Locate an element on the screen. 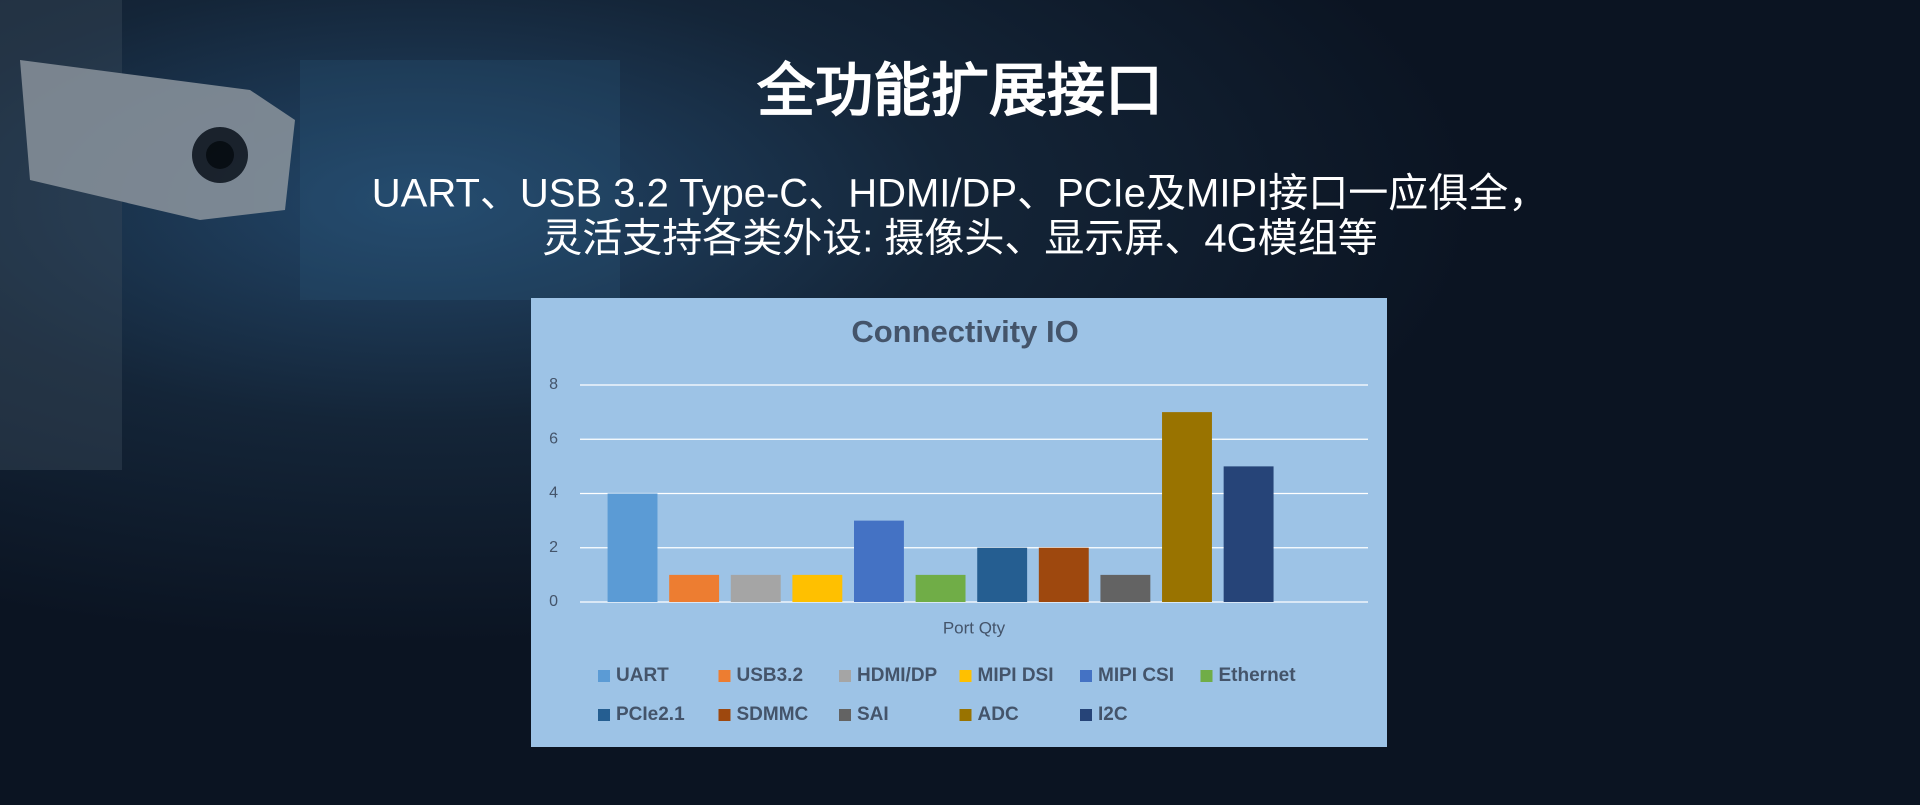 Image resolution: width=1920 pixels, height=805 pixels. chart-title: Connectivity IO is located at coordinates (964, 331).